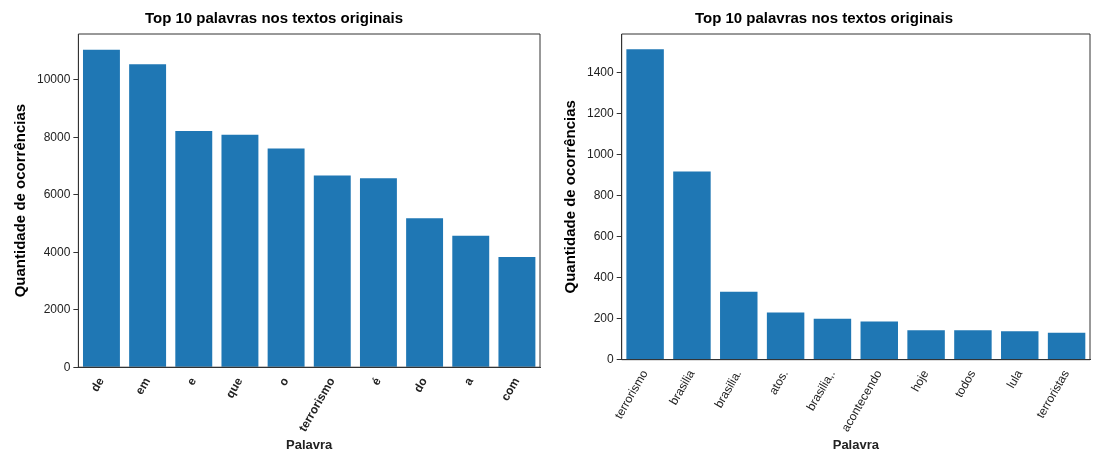 Image resolution: width=1107 pixels, height=461 pixels. I want to click on y-tick-label: 2000, so click(57, 309).